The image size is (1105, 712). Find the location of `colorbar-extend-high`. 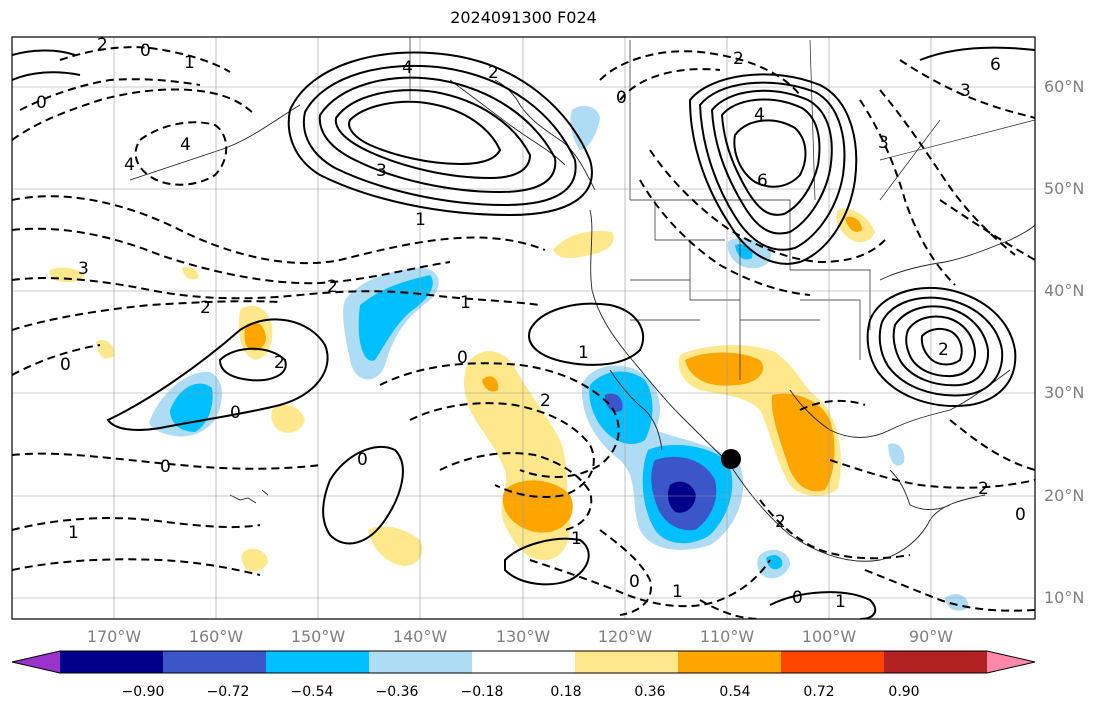

colorbar-extend-high is located at coordinates (1011, 662).